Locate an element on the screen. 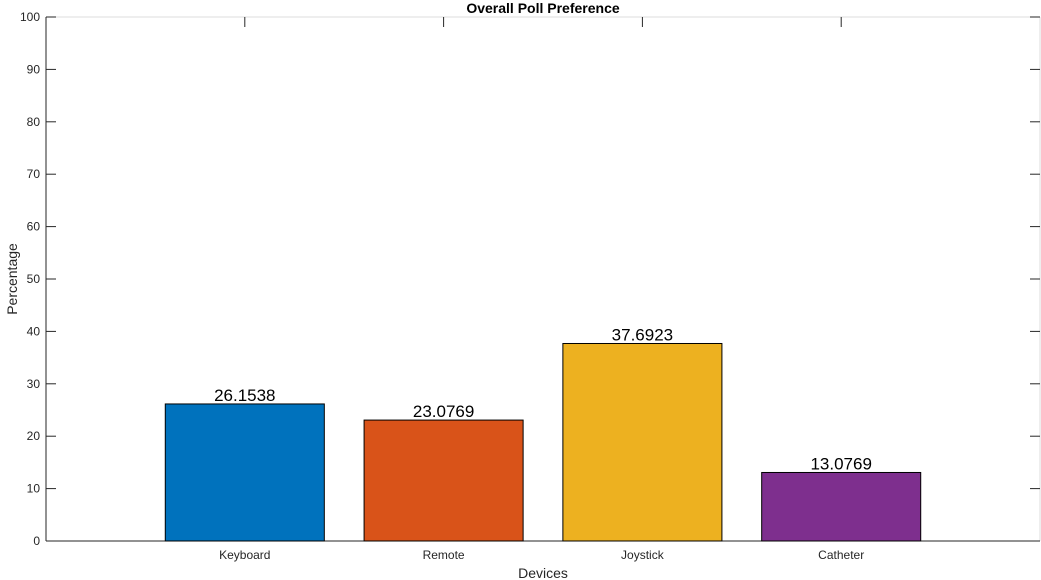  y-tick-label: 20 is located at coordinates (34, 436).